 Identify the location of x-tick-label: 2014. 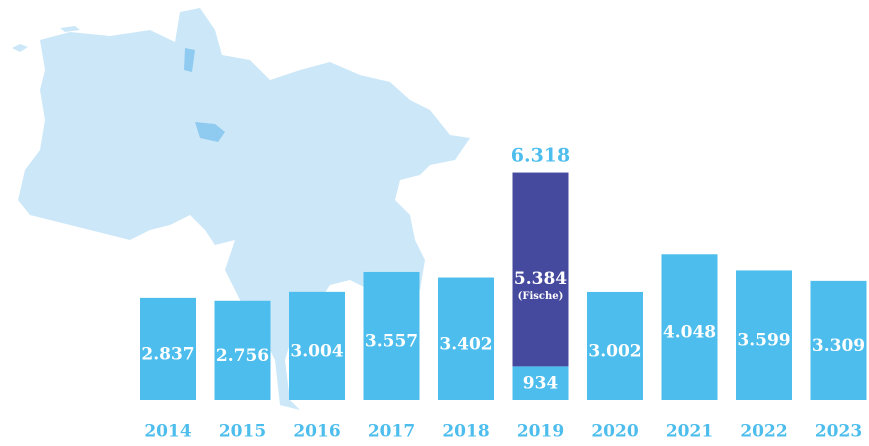
(167, 432).